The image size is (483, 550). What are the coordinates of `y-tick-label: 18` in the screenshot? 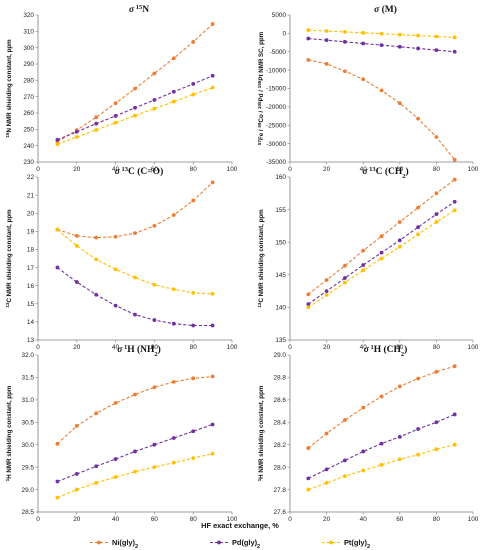 It's located at (31, 250).